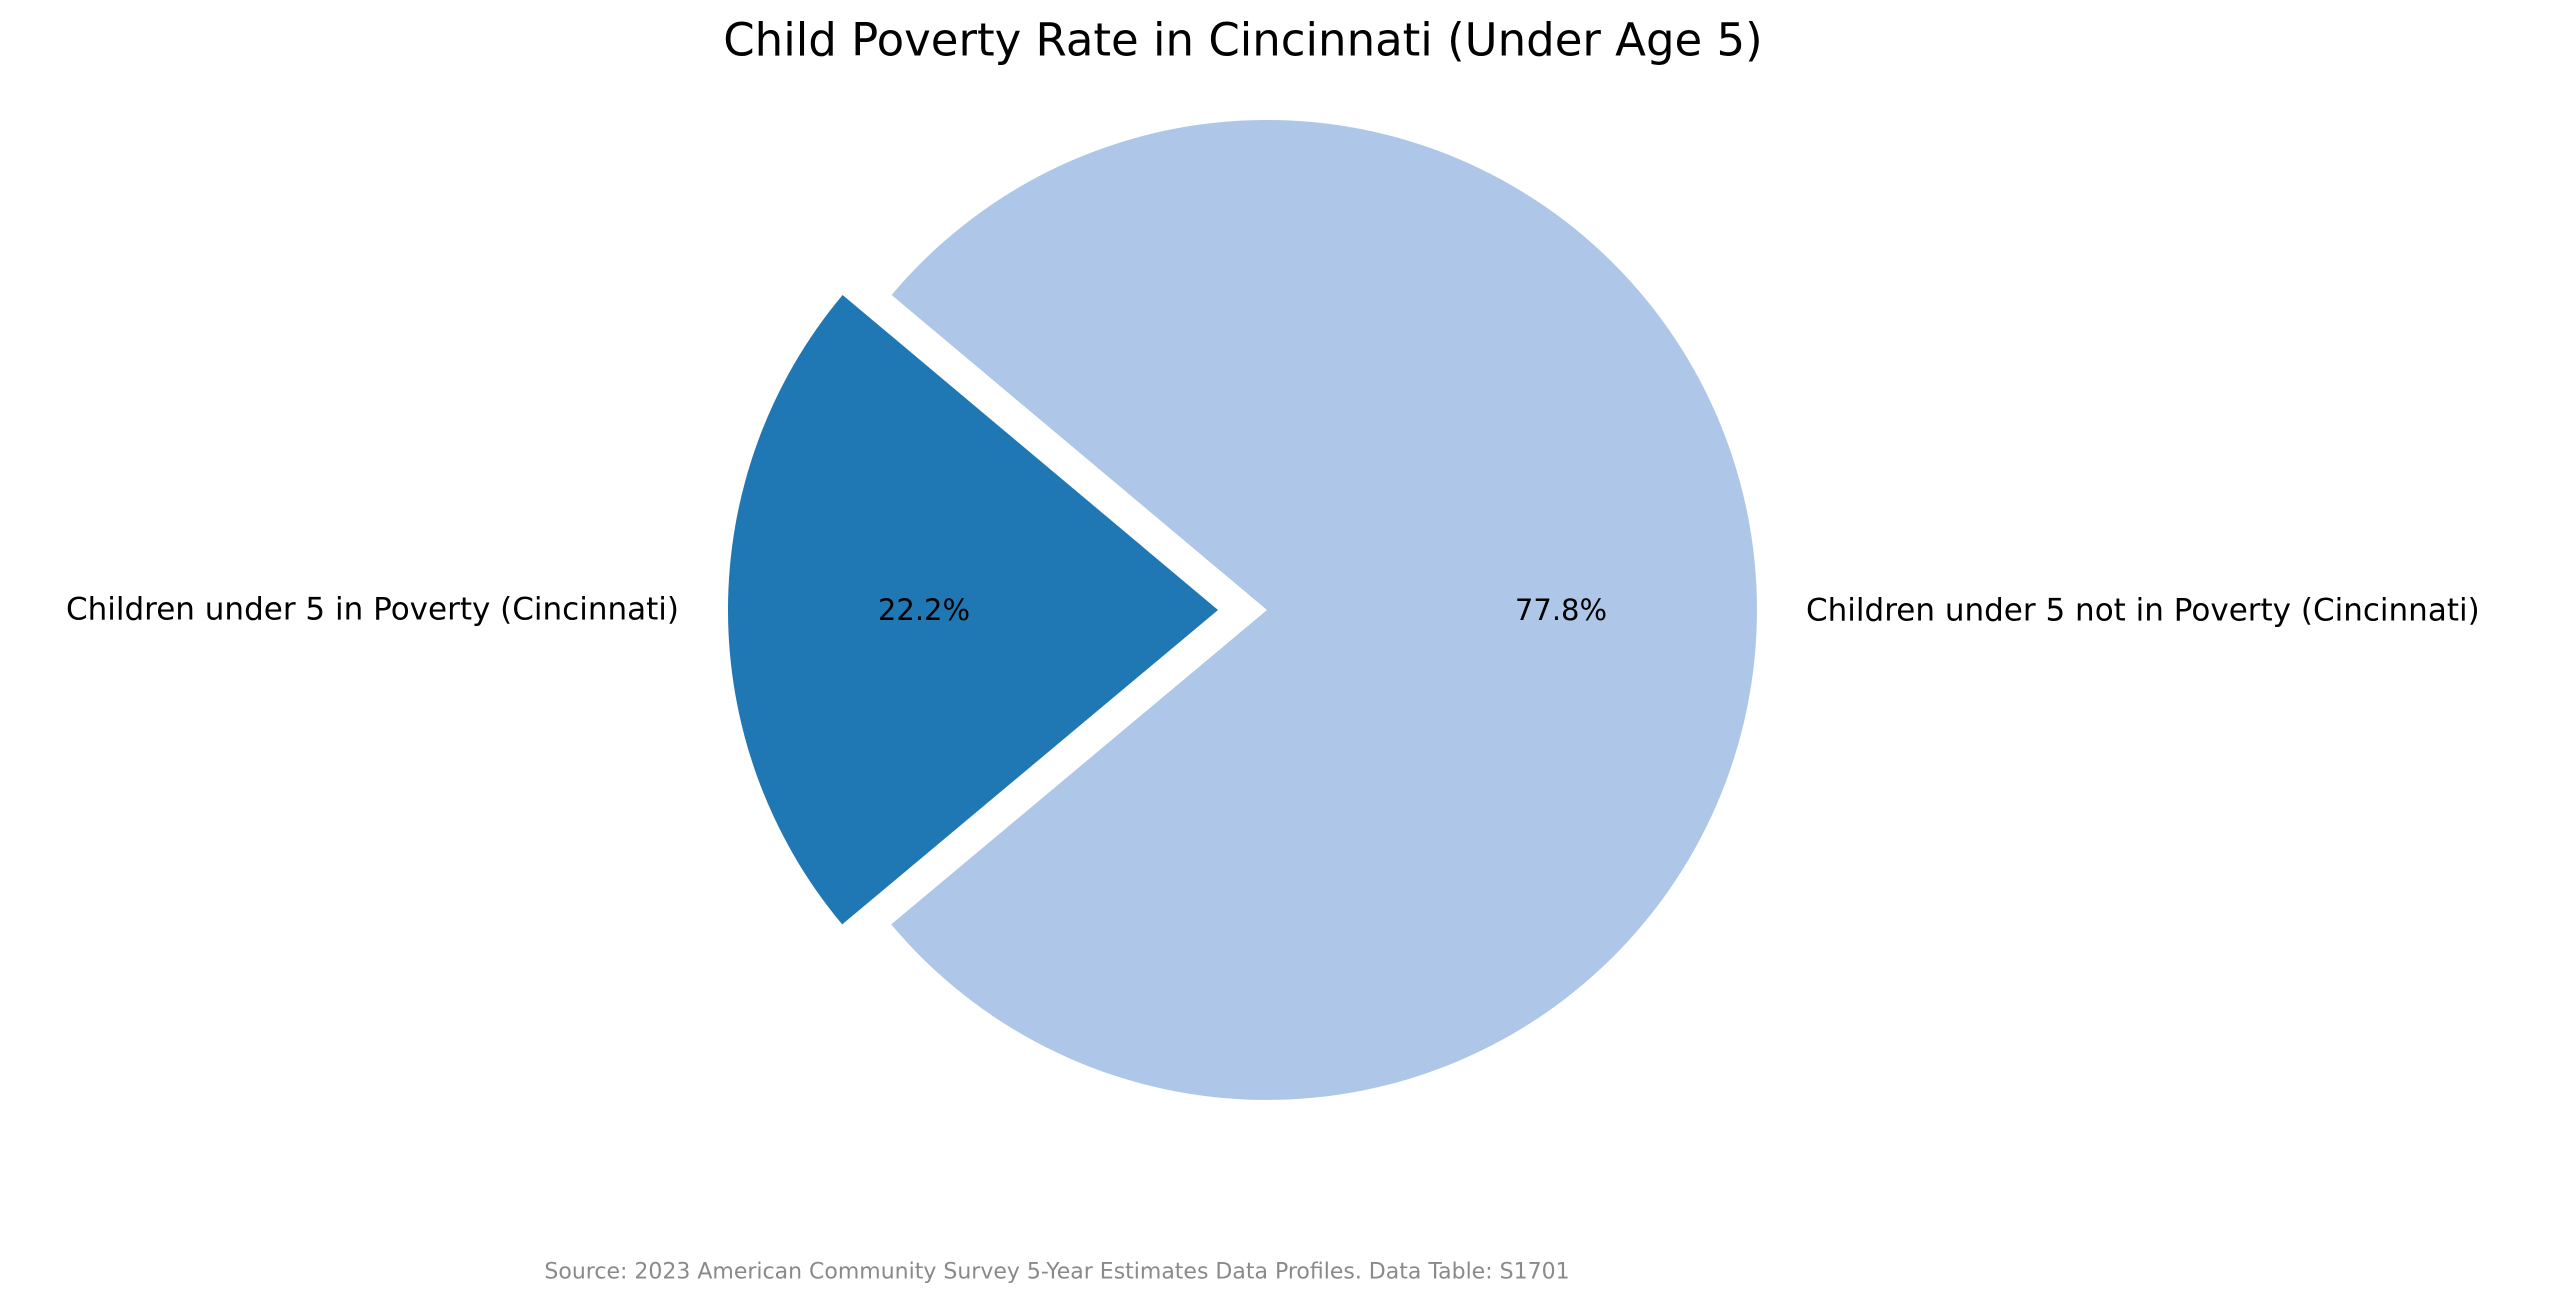  What do you see at coordinates (1561, 610) in the screenshot?
I see `pct-label-1: 77.8%` at bounding box center [1561, 610].